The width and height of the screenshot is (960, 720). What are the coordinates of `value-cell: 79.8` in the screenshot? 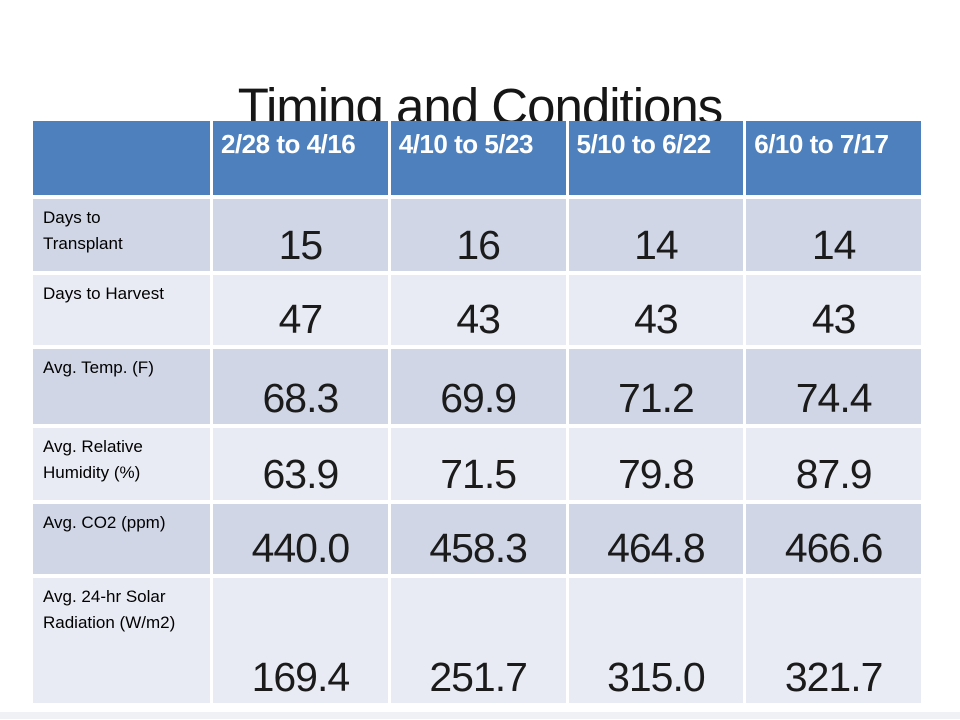 It's located at (656, 464).